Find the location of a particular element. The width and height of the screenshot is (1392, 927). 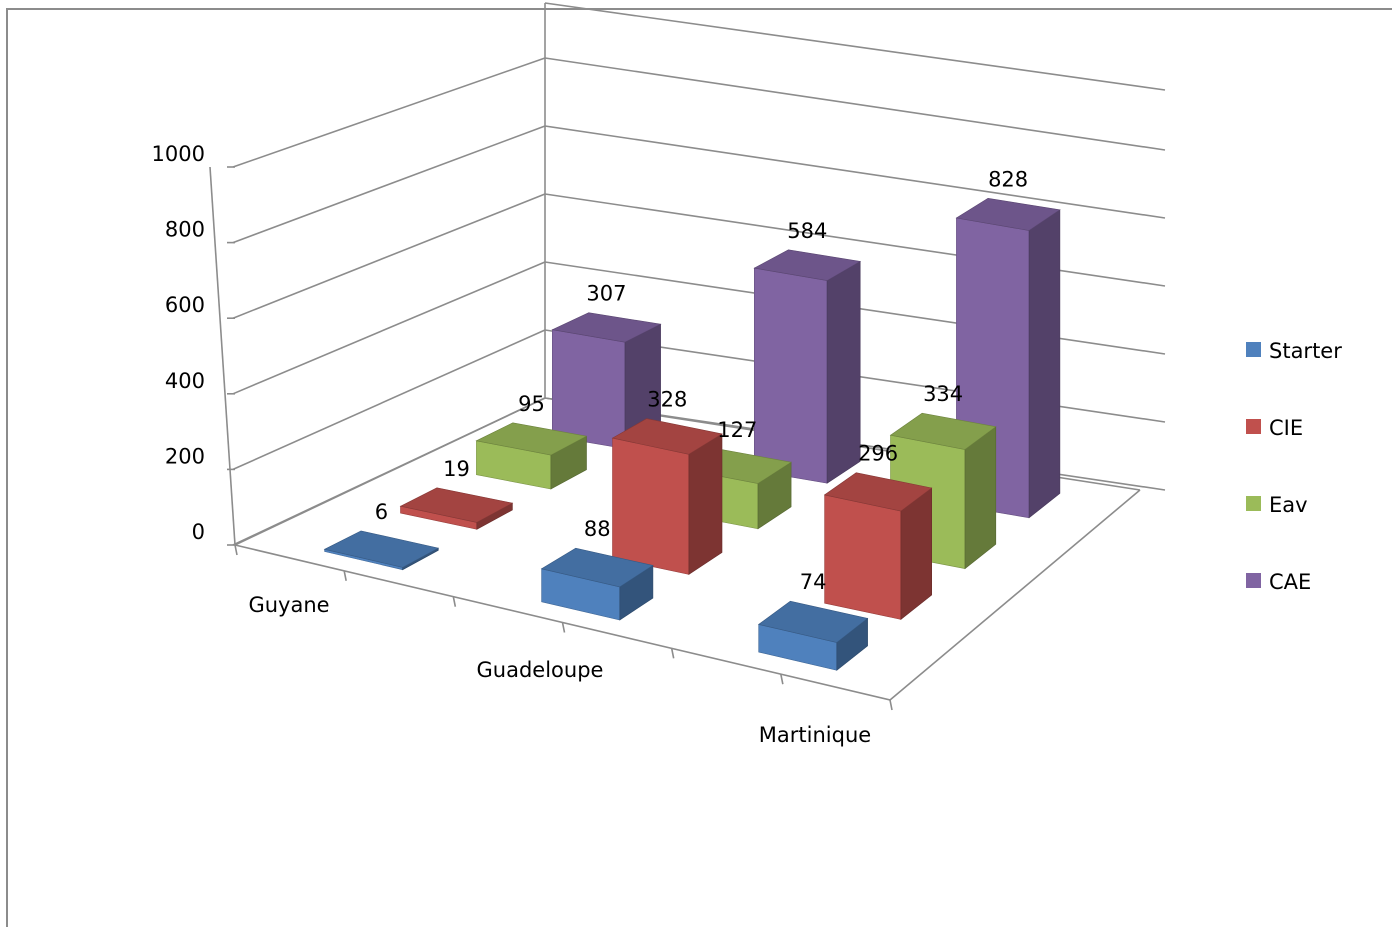

floor-left-edge is located at coordinates (390, 471).